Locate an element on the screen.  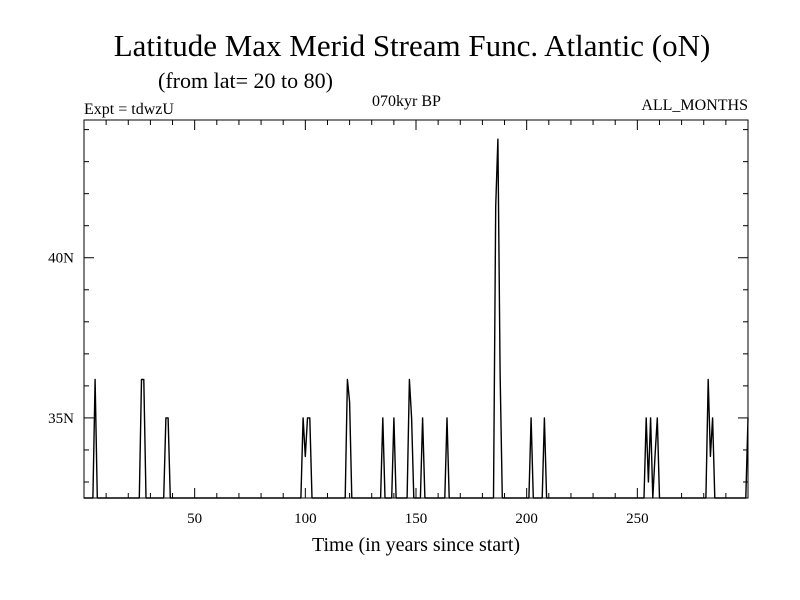
expt-label: Expt = tdwzU is located at coordinates (129, 109).